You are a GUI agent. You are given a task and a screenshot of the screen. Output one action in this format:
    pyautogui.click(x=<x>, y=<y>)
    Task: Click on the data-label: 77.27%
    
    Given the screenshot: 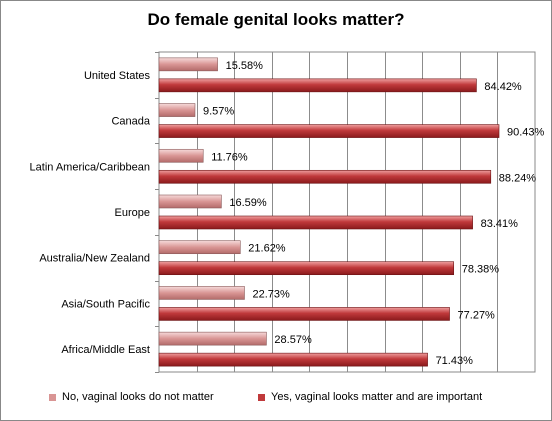 What is the action you would take?
    pyautogui.click(x=477, y=315)
    